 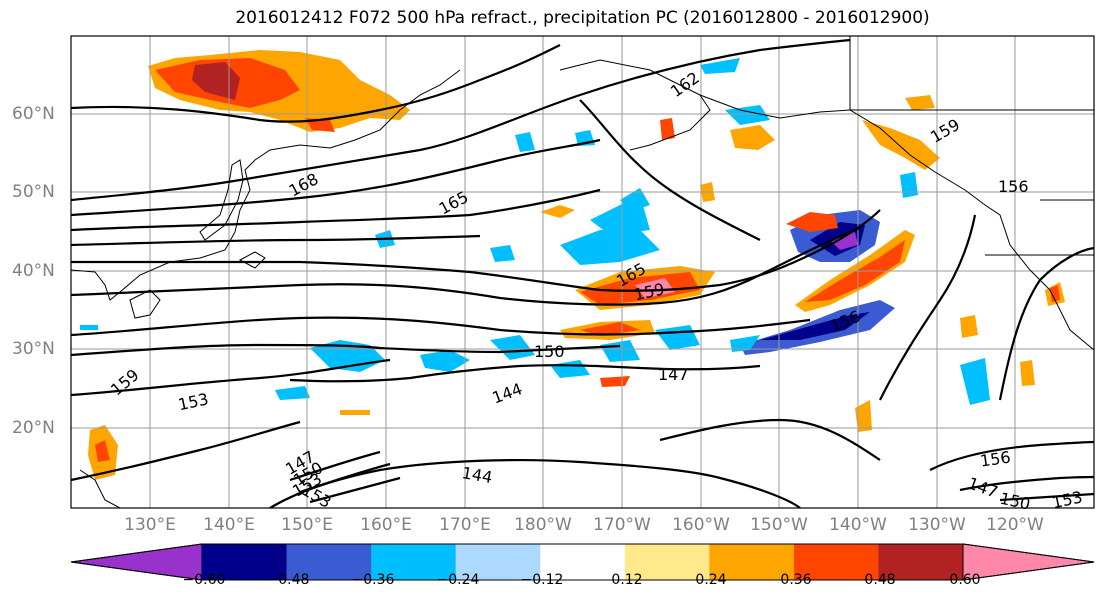 I want to click on colorbar-tick-label: 0.24, so click(x=711, y=580).